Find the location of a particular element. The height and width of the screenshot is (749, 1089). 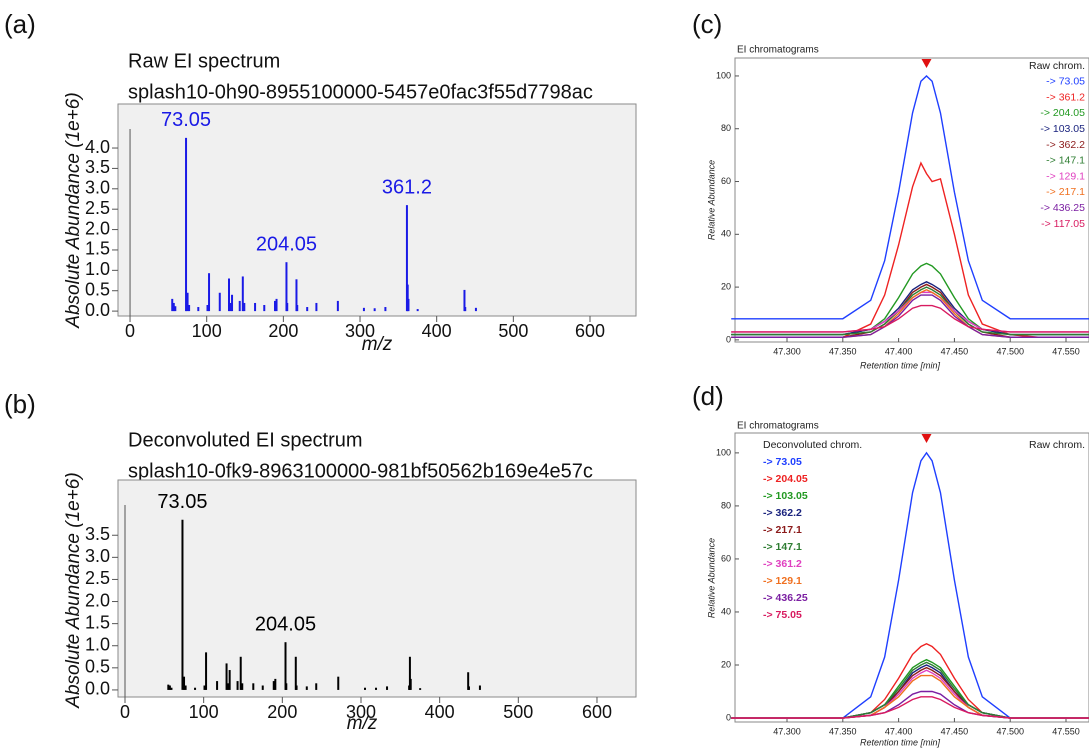

legend-entry: -> 103.05 is located at coordinates (785, 496).